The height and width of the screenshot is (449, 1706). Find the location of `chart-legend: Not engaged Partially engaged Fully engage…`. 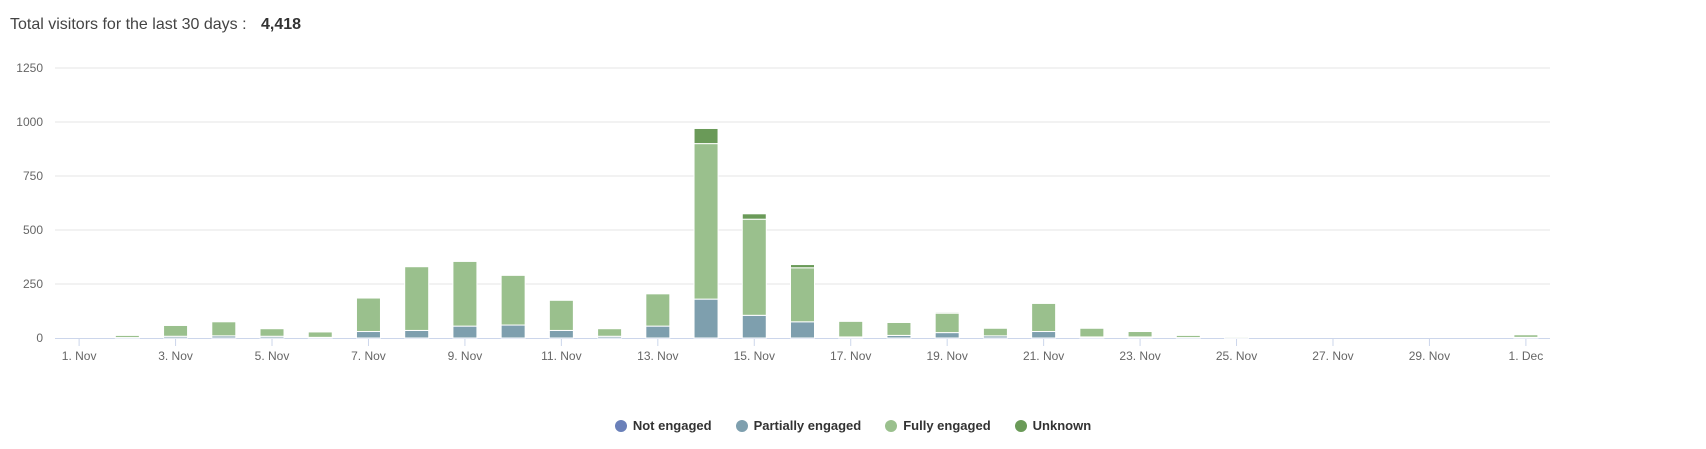

chart-legend: Not engaged Partially engaged Fully engage… is located at coordinates (853, 425).